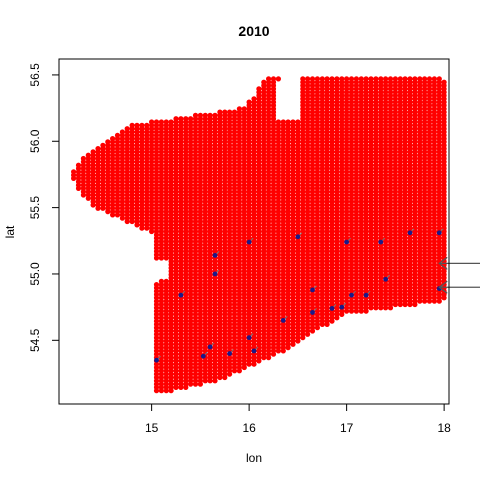 This screenshot has width=480, height=480. What do you see at coordinates (459, 275) in the screenshot?
I see `offplot-arrows` at bounding box center [459, 275].